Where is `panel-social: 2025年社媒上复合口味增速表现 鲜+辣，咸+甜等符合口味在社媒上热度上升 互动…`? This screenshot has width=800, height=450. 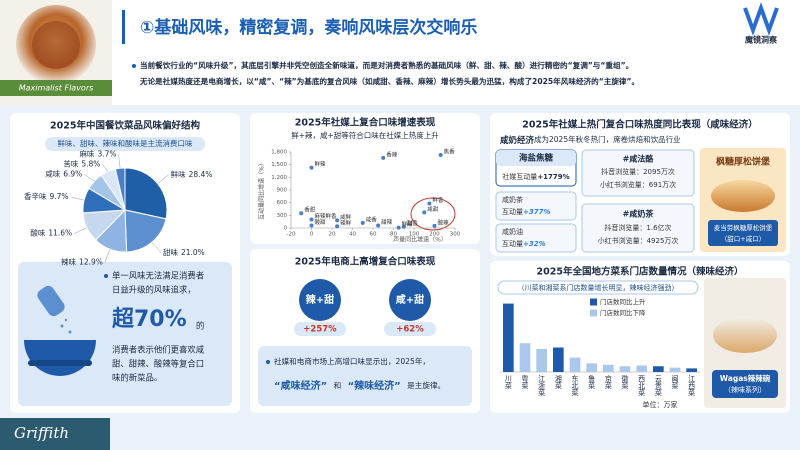
panel-social: 2025年社媒上复合口味增速表现 鲜+辣，咸+甜等符合口味在社媒上热度上升 互动… is located at coordinates (365, 178).